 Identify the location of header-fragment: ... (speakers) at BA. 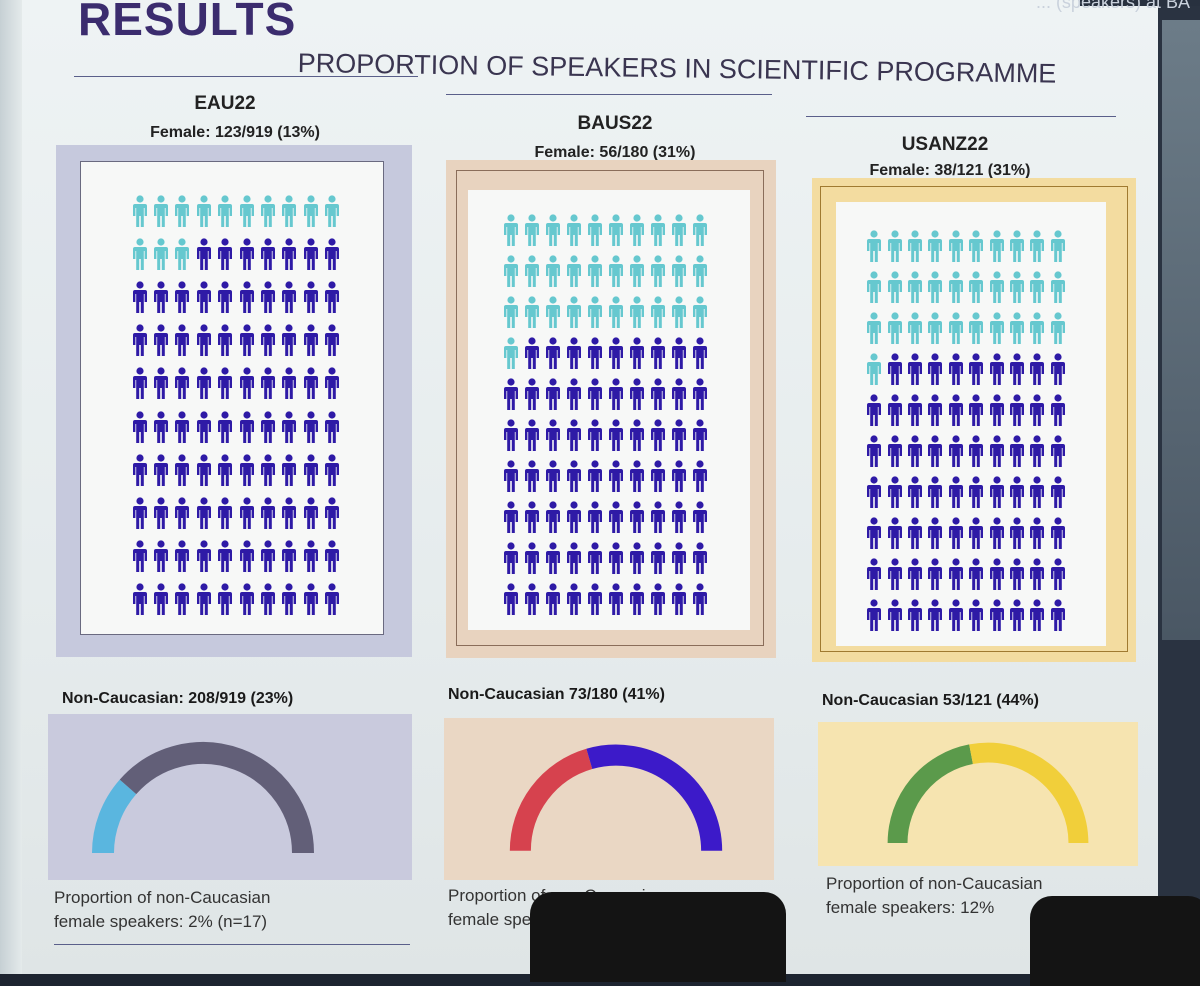
(1112, 6).